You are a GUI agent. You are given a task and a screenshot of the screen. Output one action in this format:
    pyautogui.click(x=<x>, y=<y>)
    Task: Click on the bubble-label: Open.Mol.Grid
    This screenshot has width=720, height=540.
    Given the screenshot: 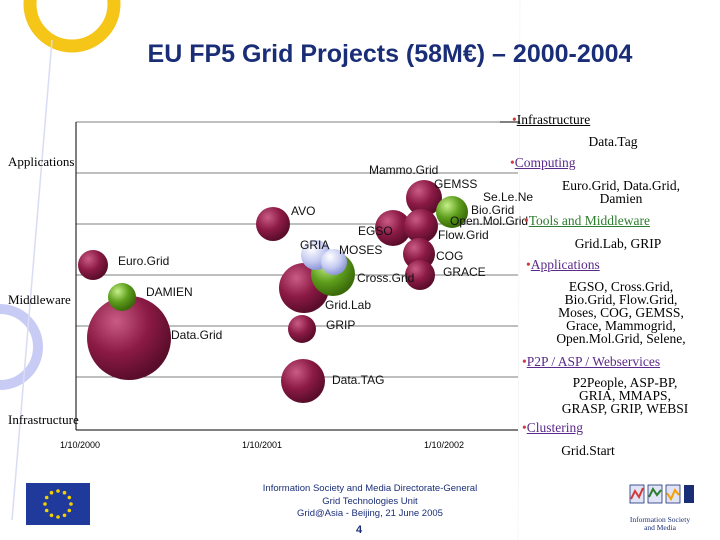 What is the action you would take?
    pyautogui.click(x=489, y=221)
    